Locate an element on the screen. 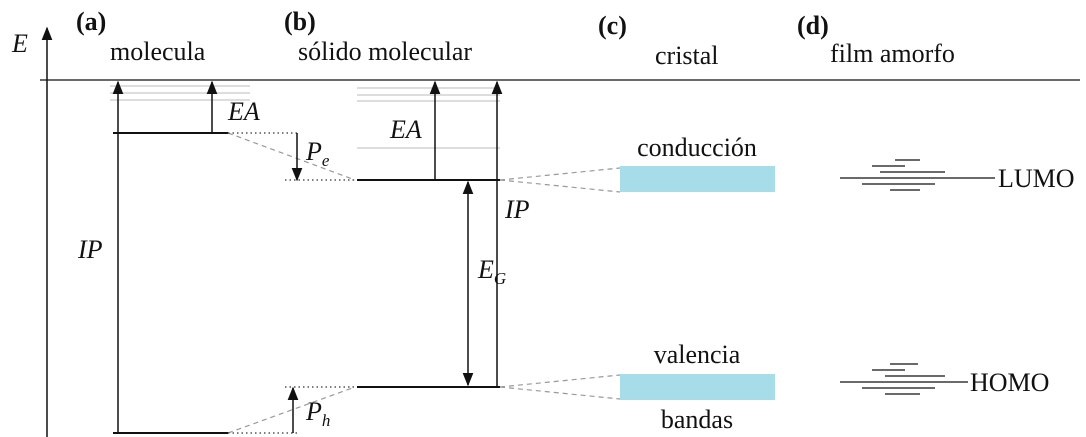 This screenshot has width=1086, height=437. panel-title: sólido molecular is located at coordinates (385, 51).